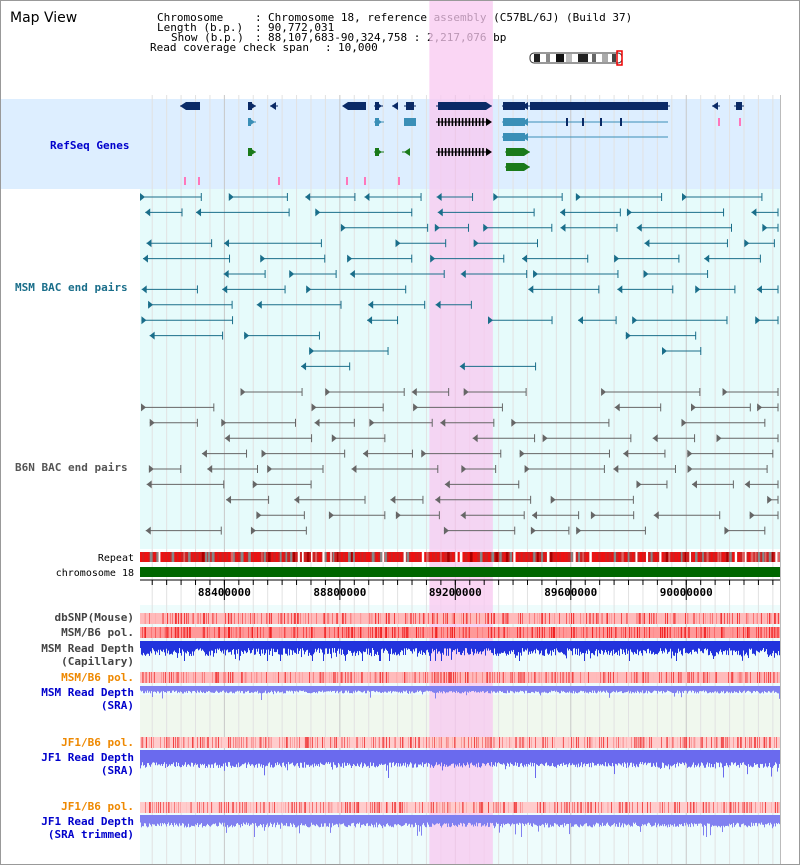 The height and width of the screenshot is (865, 800). Describe the element at coordinates (460, 461) in the screenshot. I see `b6n-bac-end-pairs-track` at that location.